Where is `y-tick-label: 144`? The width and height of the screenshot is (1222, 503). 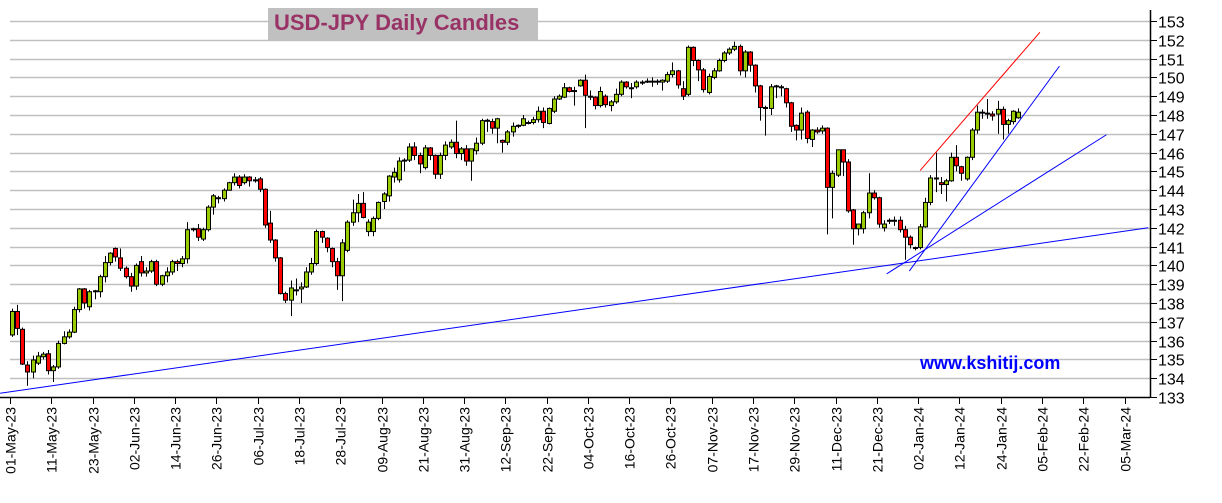 y-tick-label: 144 is located at coordinates (1171, 192).